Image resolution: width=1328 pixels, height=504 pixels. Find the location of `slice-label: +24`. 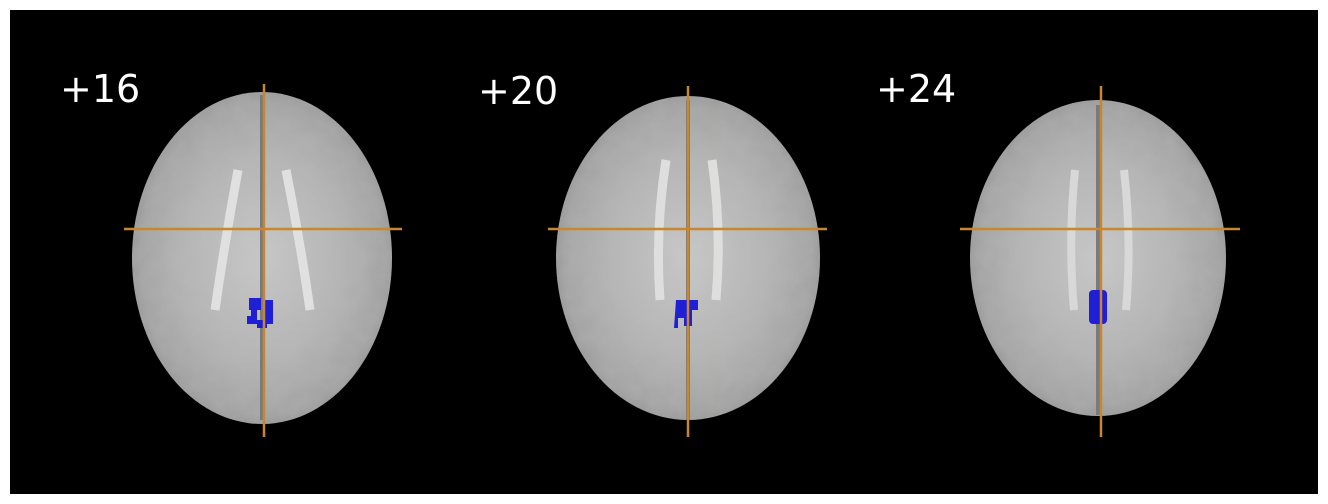

slice-label: +24 is located at coordinates (916, 89).